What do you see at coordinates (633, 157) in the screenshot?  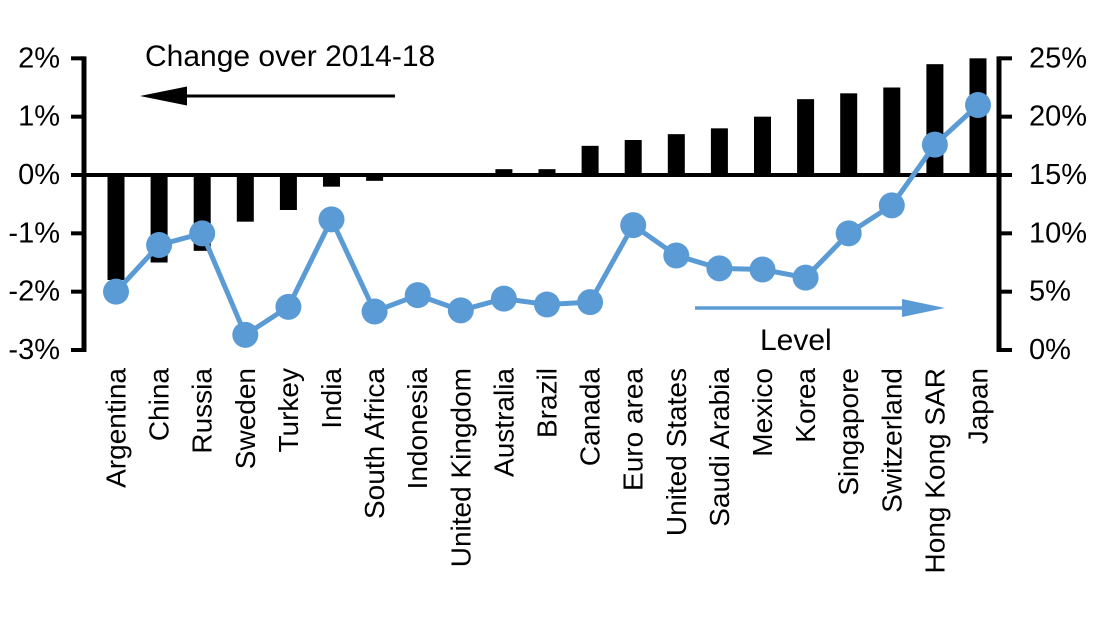 I see `bar-euro-area` at bounding box center [633, 157].